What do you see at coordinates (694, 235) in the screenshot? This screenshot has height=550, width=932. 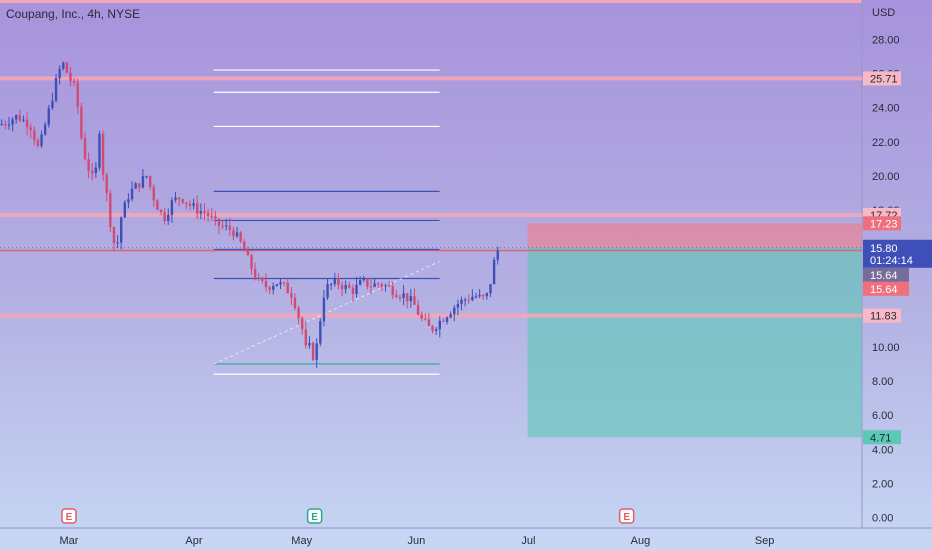 I see `stop-loss-zone` at bounding box center [694, 235].